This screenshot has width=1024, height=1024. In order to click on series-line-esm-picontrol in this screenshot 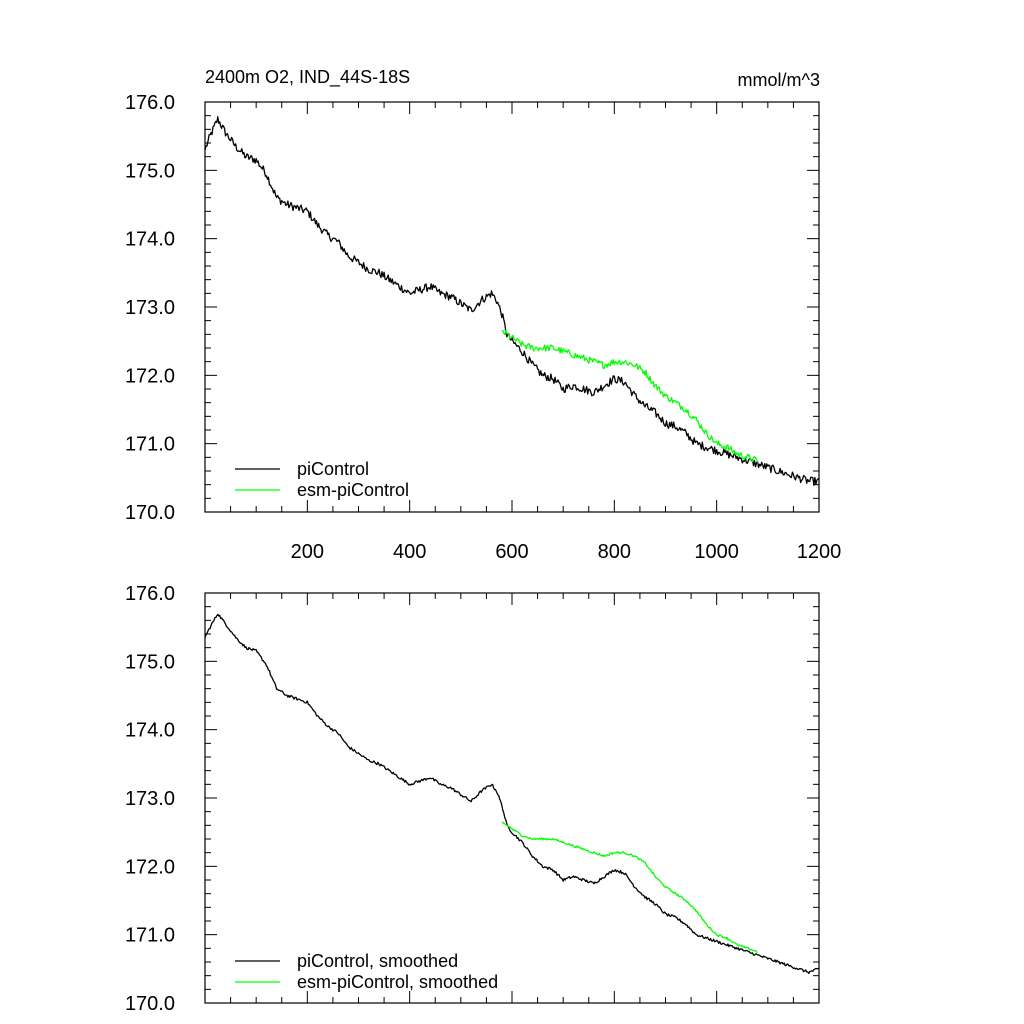, I will do `click(630, 396)`.